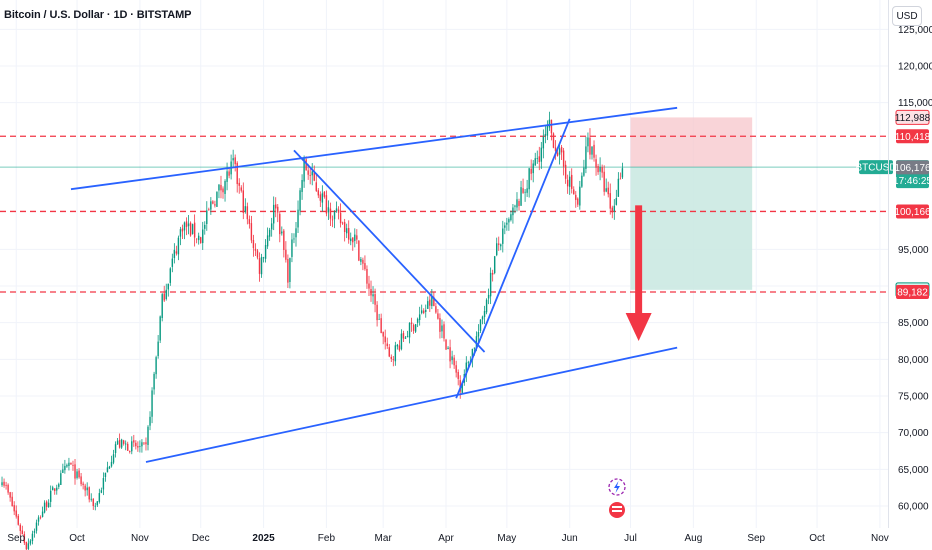  Describe the element at coordinates (638, 327) in the screenshot. I see `arrow-head` at that location.